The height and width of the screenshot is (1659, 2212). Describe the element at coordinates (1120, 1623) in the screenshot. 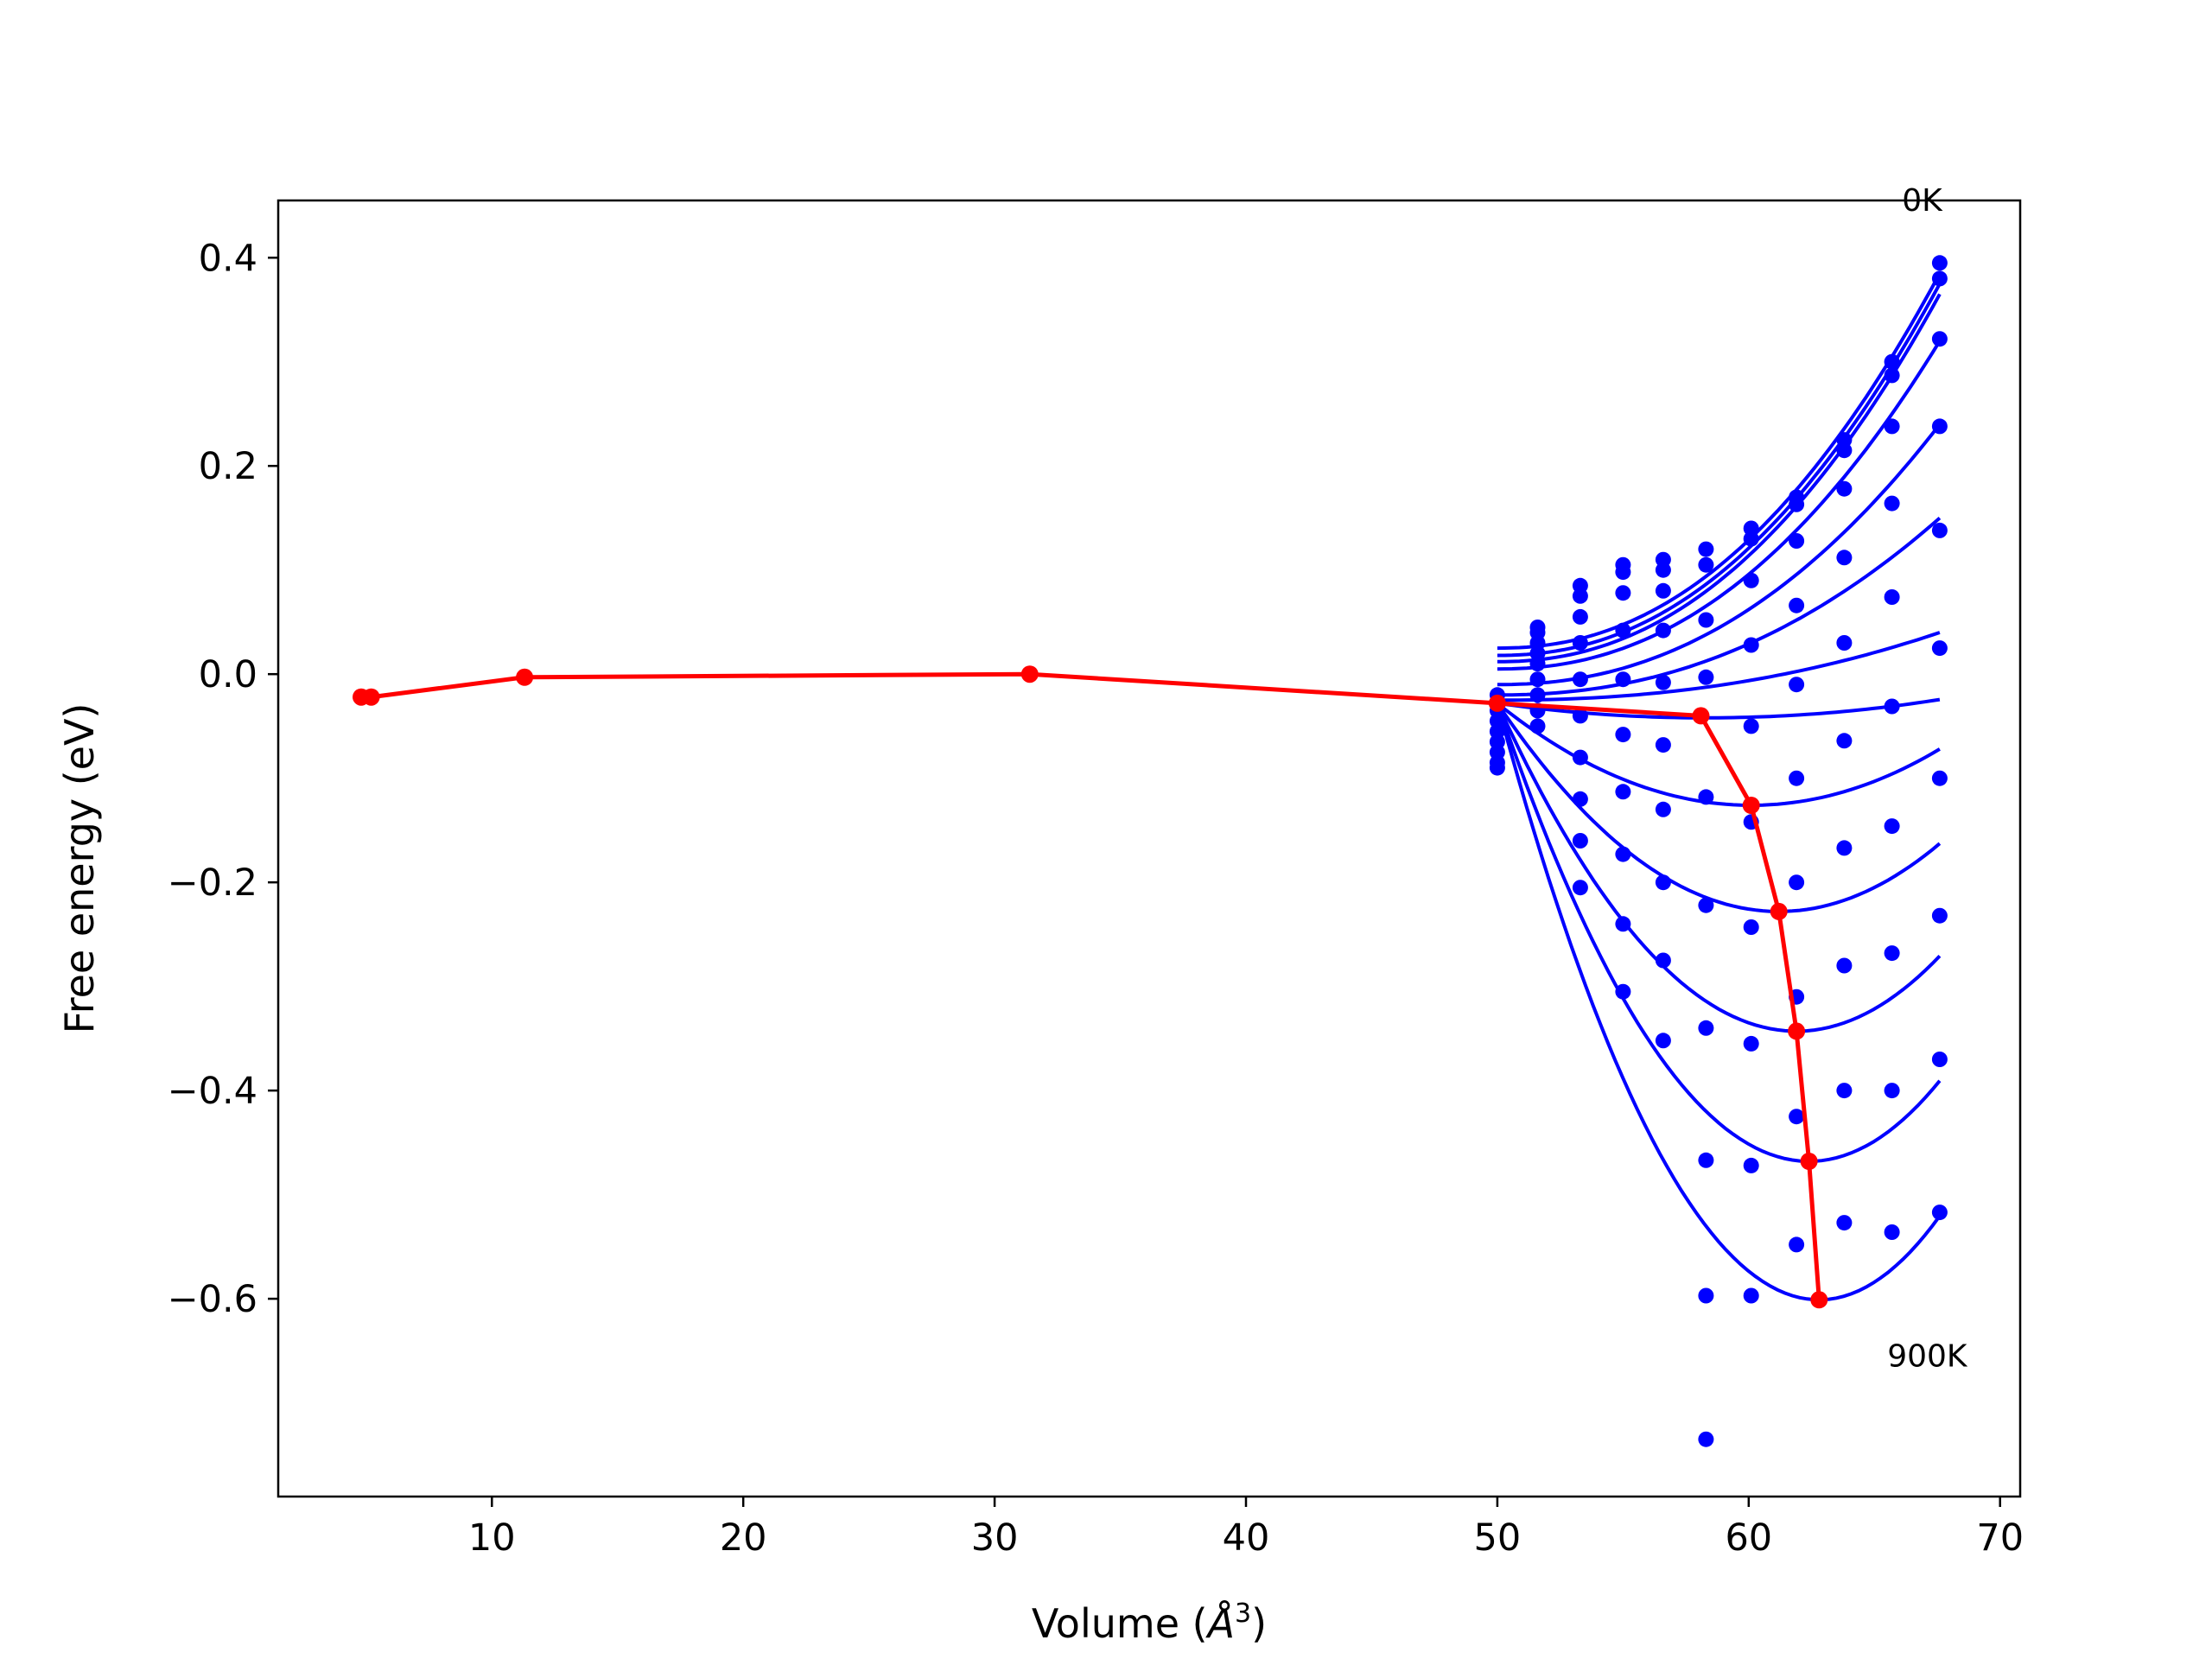

I see `x-axis-label-text: Volume (` at that location.